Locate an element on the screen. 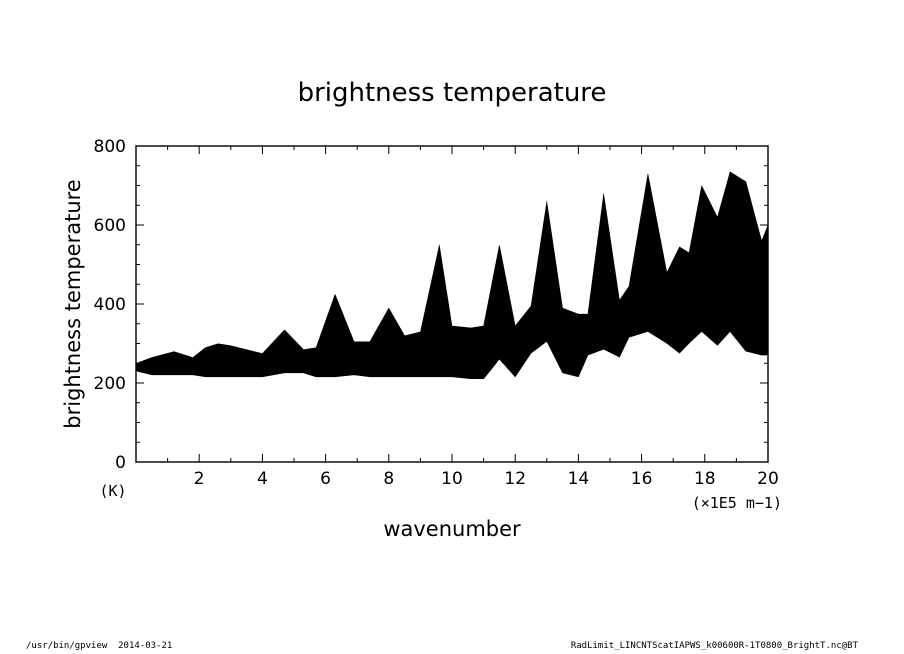  x-tick-label: 6 is located at coordinates (325, 479).